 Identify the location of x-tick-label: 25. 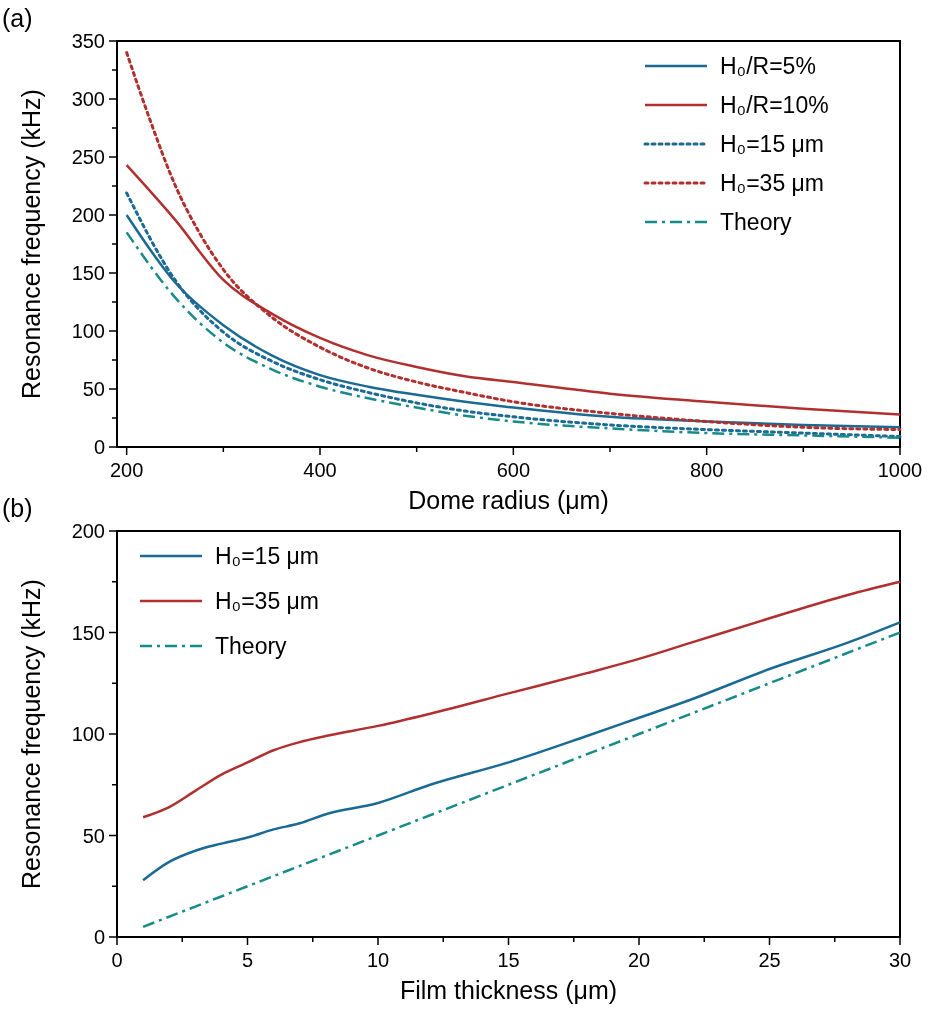
(769, 960).